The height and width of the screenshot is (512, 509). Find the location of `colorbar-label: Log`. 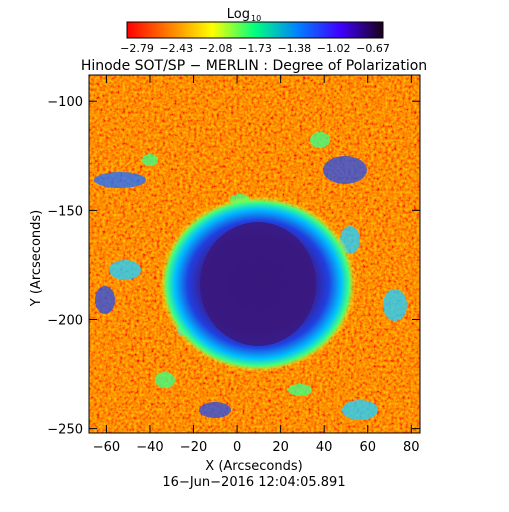

colorbar-label: Log is located at coordinates (238, 14).